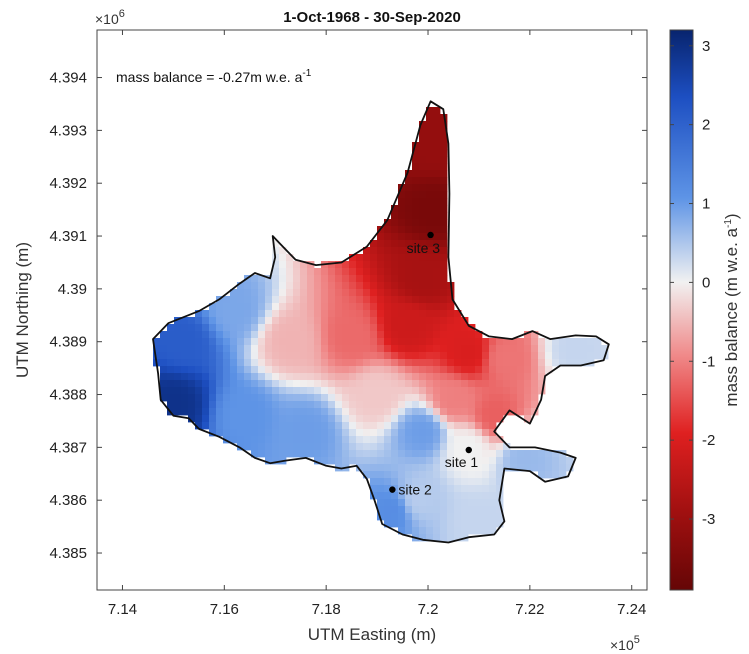 Image resolution: width=749 pixels, height=654 pixels. I want to click on mass-balance-annotation: mass balance = -0.27m w.e. a-1, so click(214, 76).